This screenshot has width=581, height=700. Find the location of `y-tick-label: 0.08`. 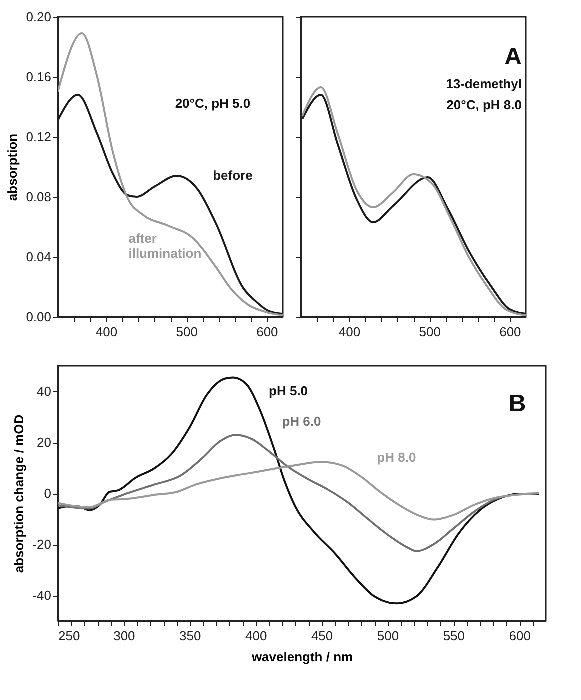

y-tick-label: 0.08 is located at coordinates (39, 197).